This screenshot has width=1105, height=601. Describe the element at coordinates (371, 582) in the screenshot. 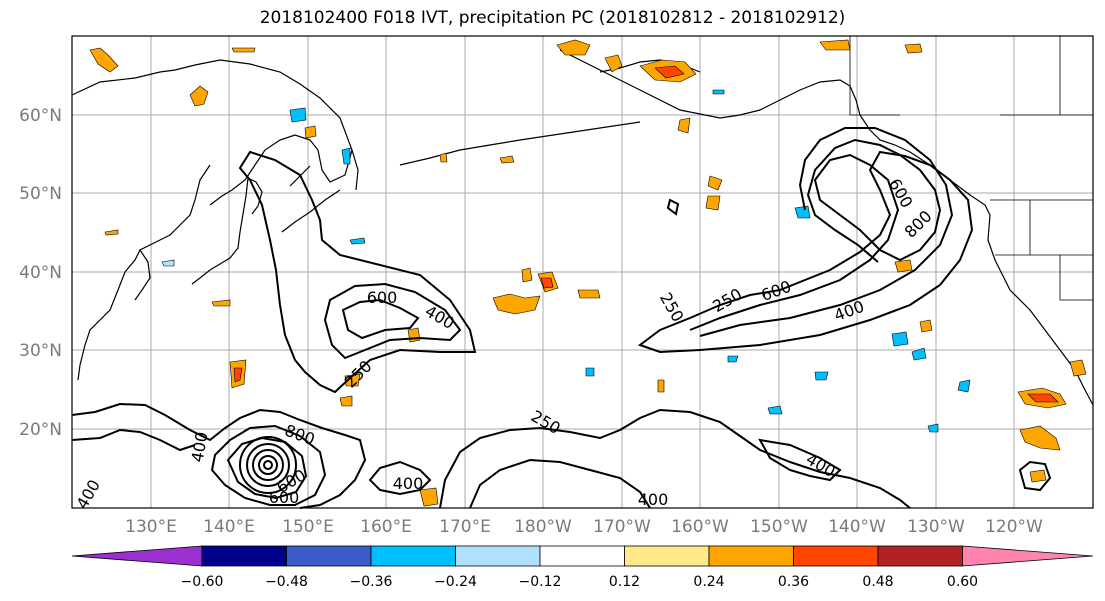

I see `colorbar-tick: −0.36` at that location.